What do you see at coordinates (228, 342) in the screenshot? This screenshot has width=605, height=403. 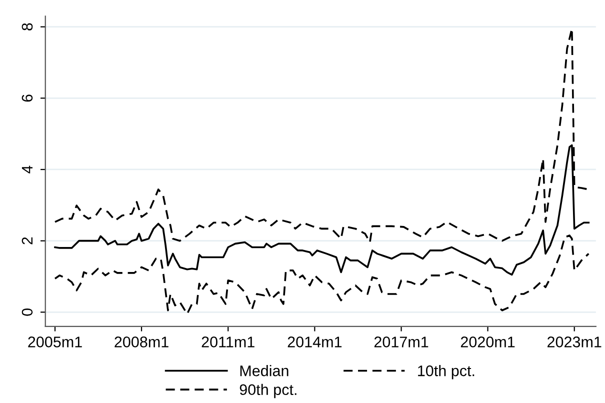 I see `x-tick-label: 2011m1` at bounding box center [228, 342].